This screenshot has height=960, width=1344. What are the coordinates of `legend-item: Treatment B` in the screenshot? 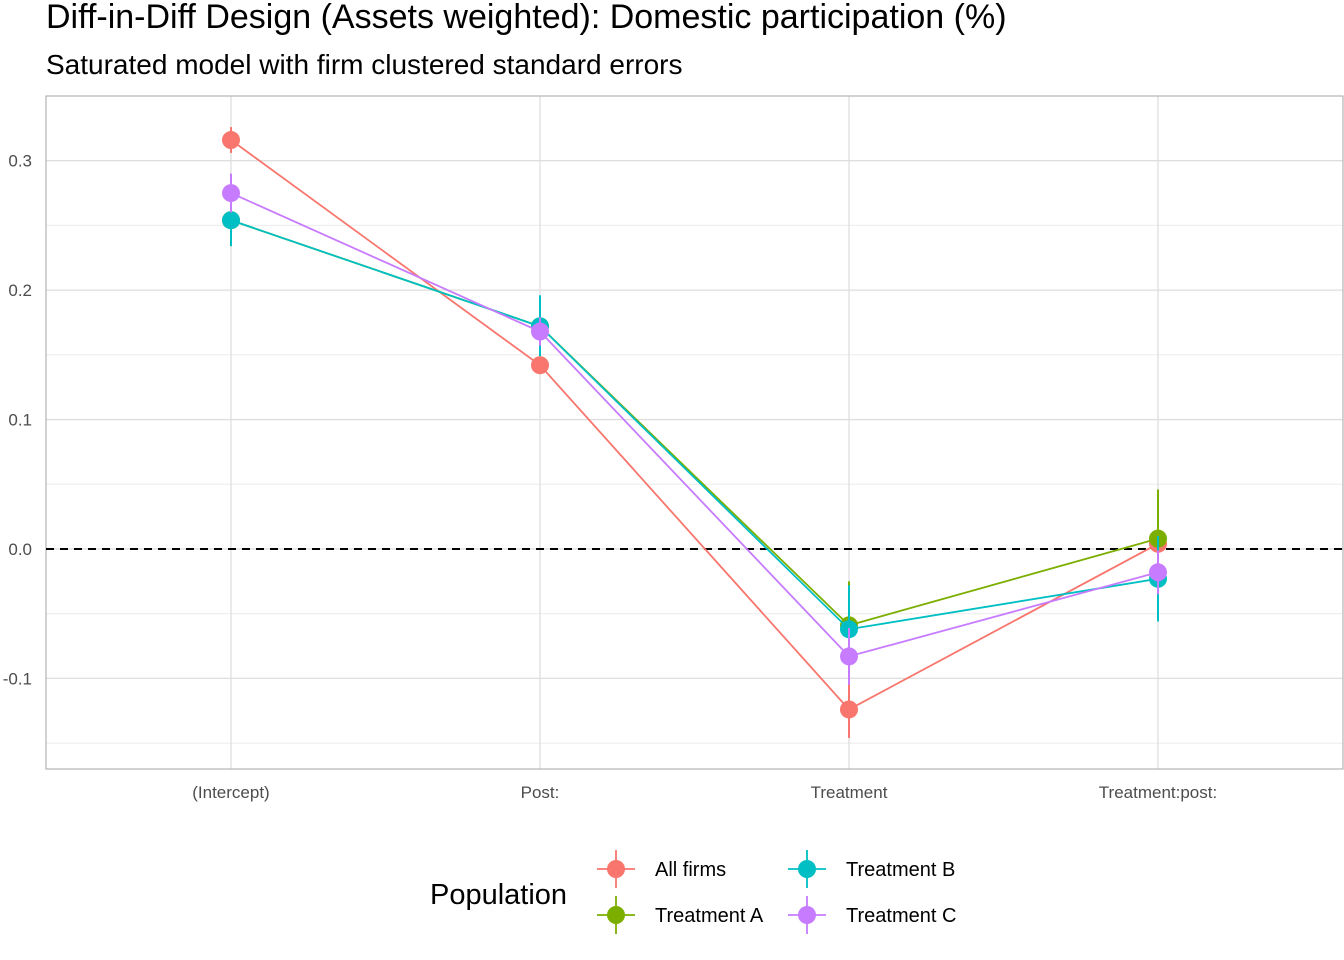 It's located at (871, 869).